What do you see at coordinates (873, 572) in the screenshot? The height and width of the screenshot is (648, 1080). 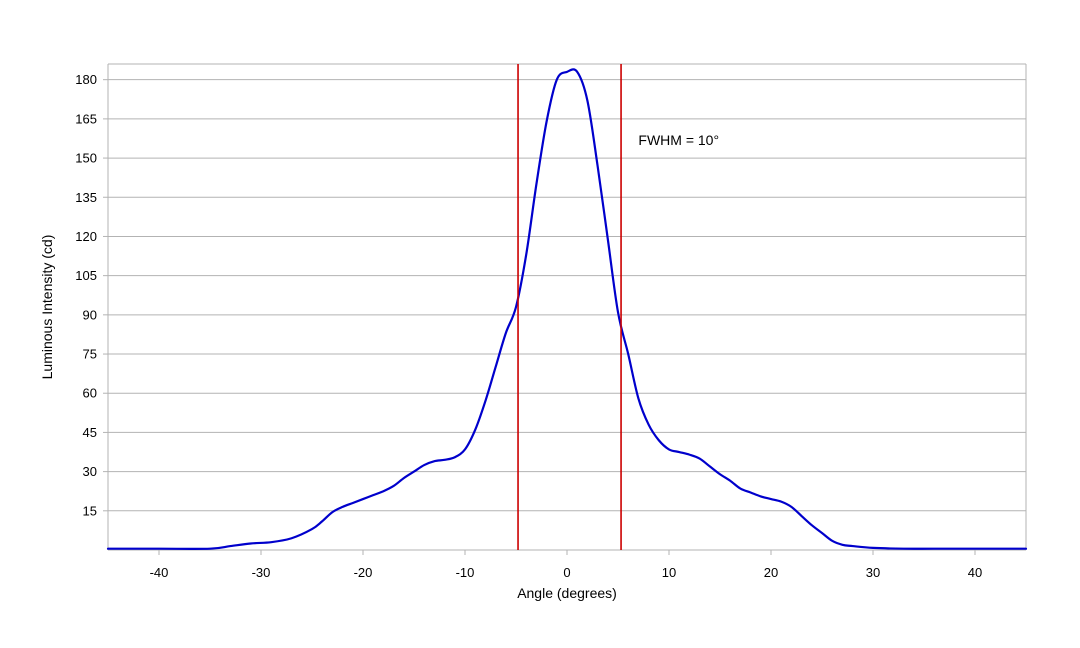 I see `x-tick-label: 30` at bounding box center [873, 572].